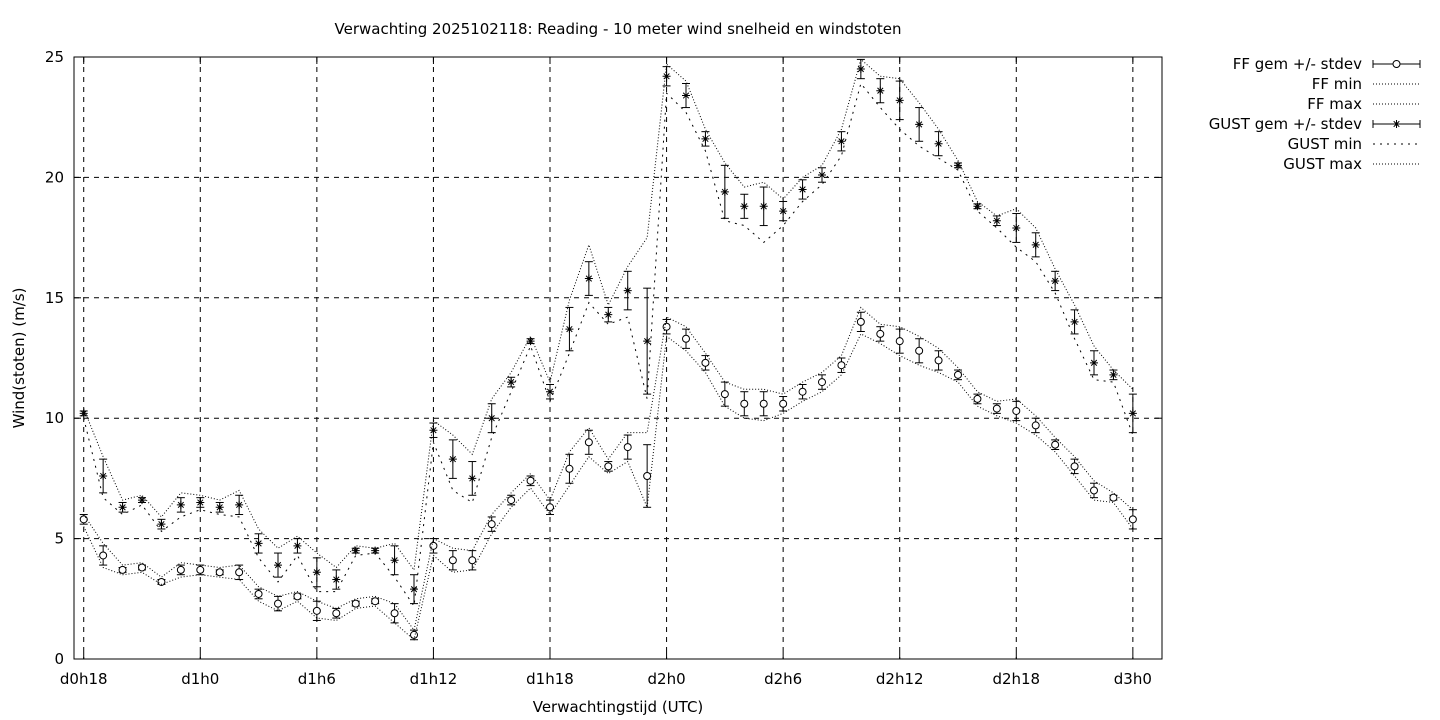  What do you see at coordinates (1325, 144) in the screenshot?
I see `legend-label: GUST min` at bounding box center [1325, 144].